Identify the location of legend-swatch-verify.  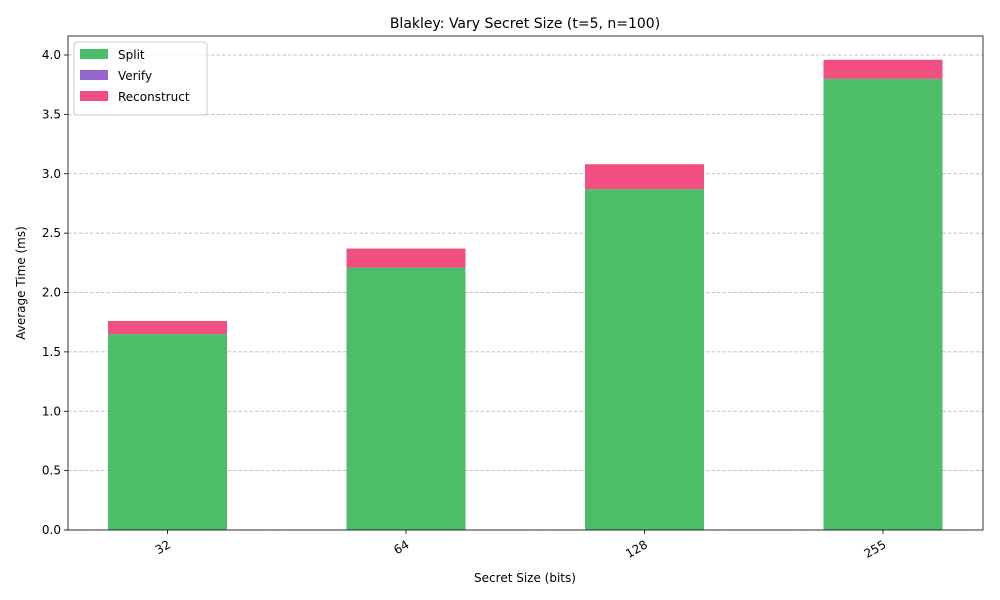
(94, 75).